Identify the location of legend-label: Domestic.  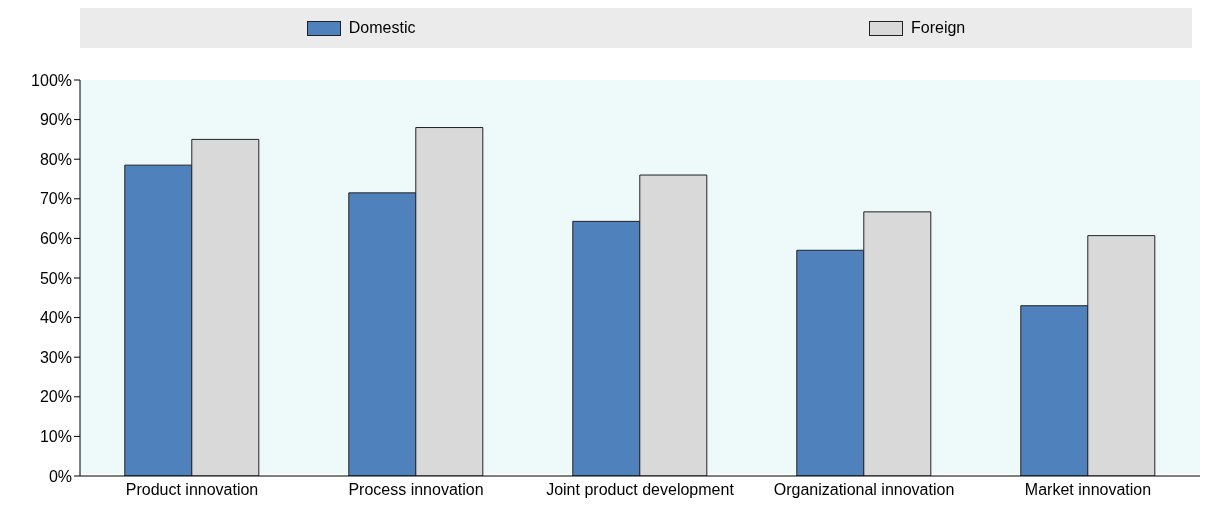
(381, 28).